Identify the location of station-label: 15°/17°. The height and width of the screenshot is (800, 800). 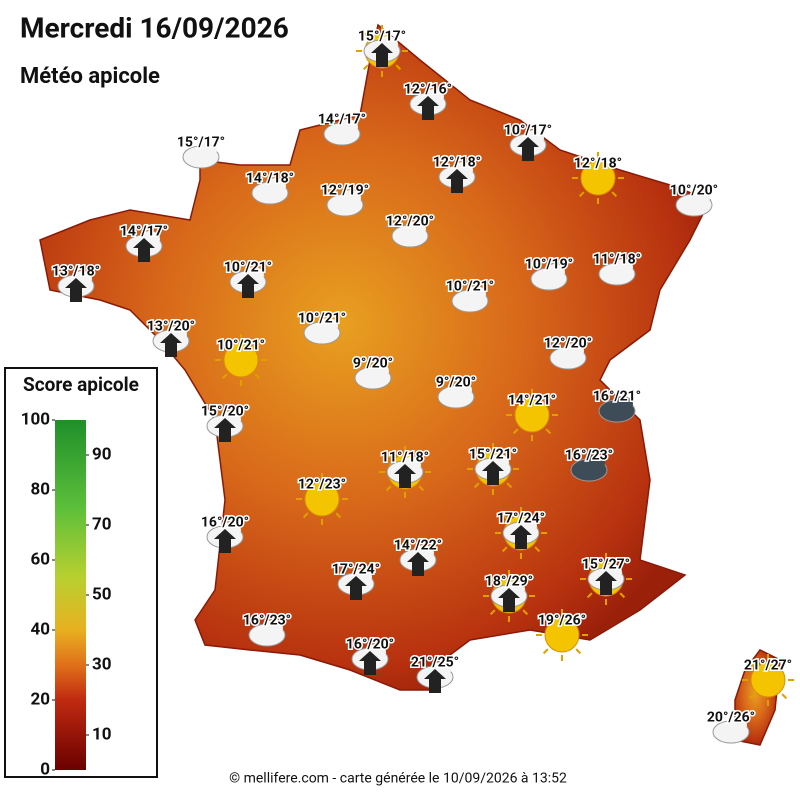
(382, 37).